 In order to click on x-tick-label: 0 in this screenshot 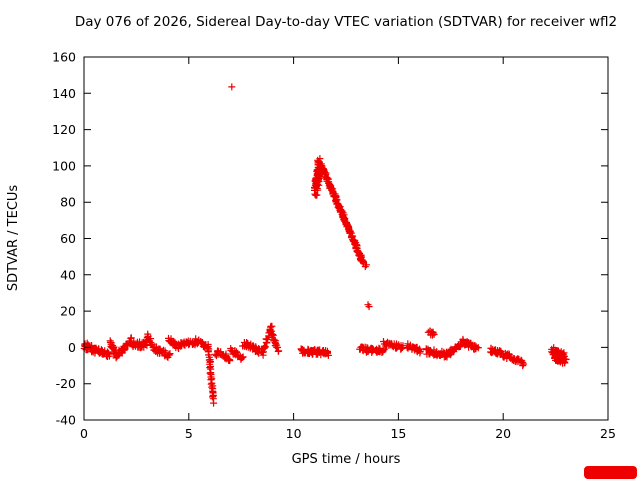, I will do `click(84, 433)`.